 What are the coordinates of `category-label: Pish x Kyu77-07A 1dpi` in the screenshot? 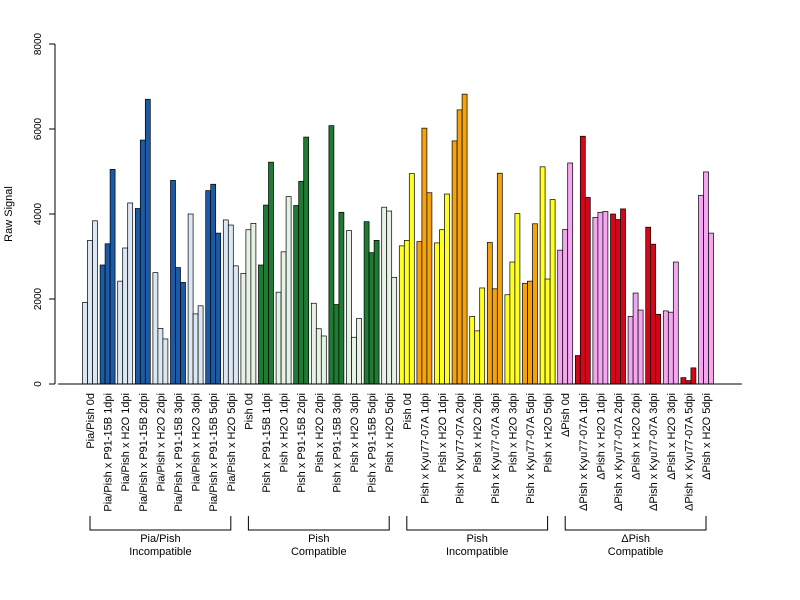 It's located at (425, 448).